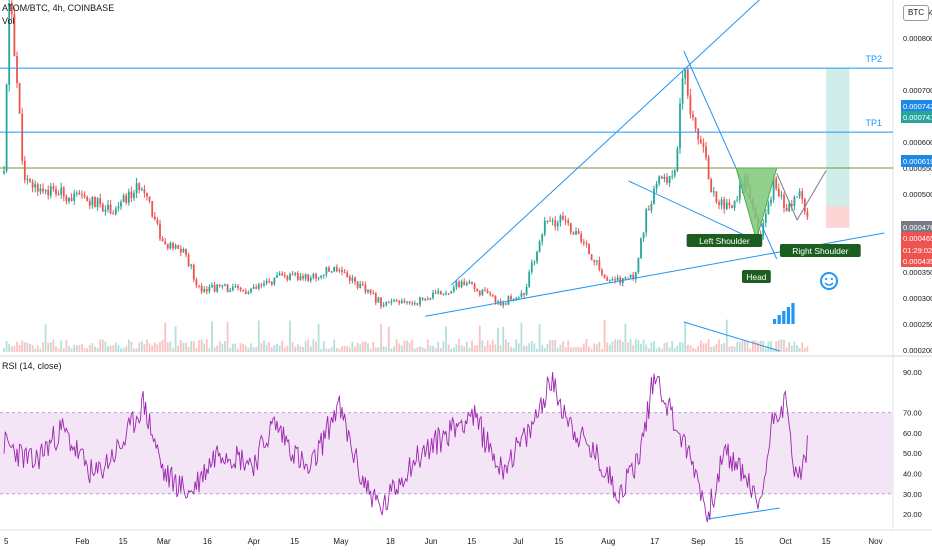 This screenshot has height=555, width=932. I want to click on projection-down, so click(787, 197).